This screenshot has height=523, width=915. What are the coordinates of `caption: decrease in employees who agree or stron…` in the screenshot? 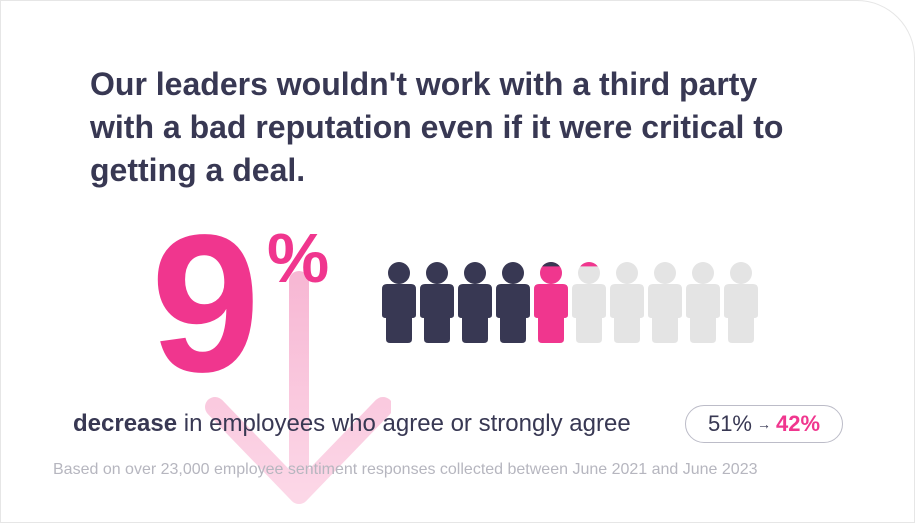 It's located at (352, 424).